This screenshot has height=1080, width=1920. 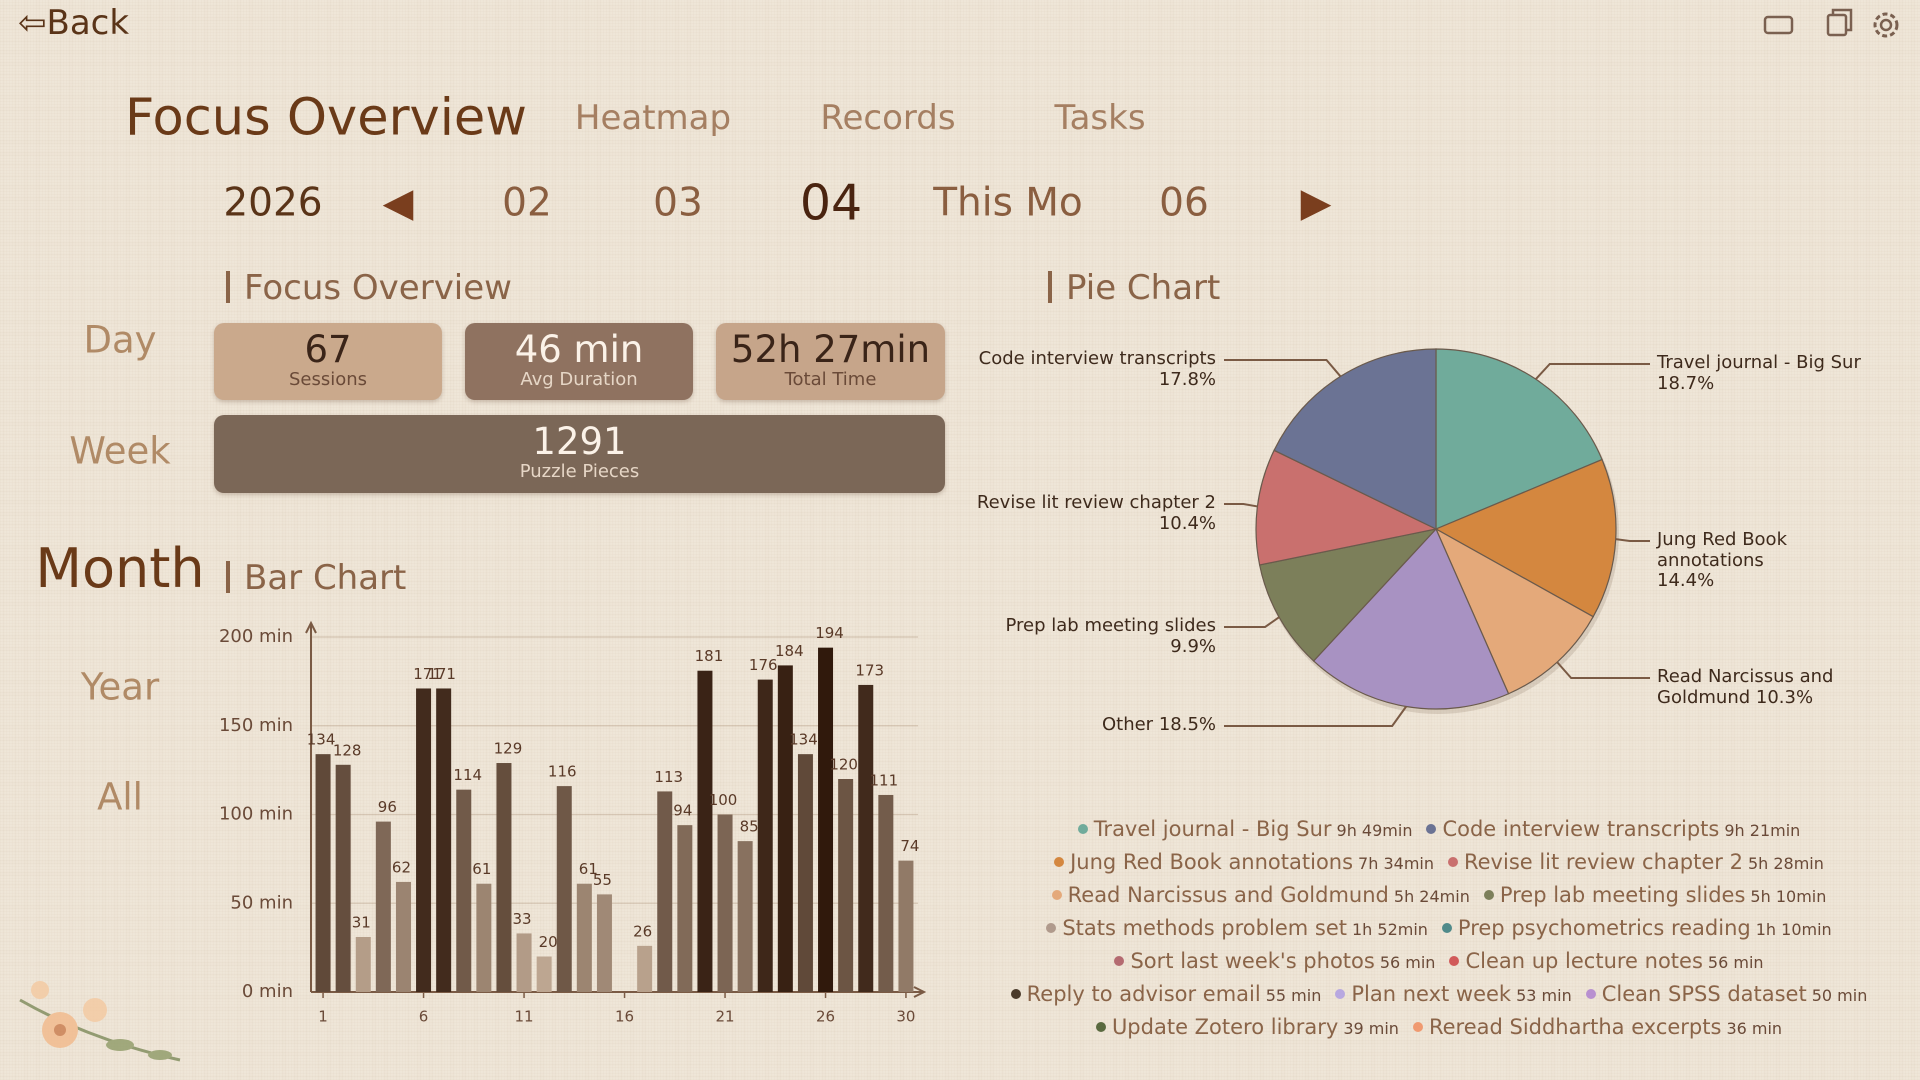 I want to click on section-title: Focus Overview, so click(x=369, y=288).